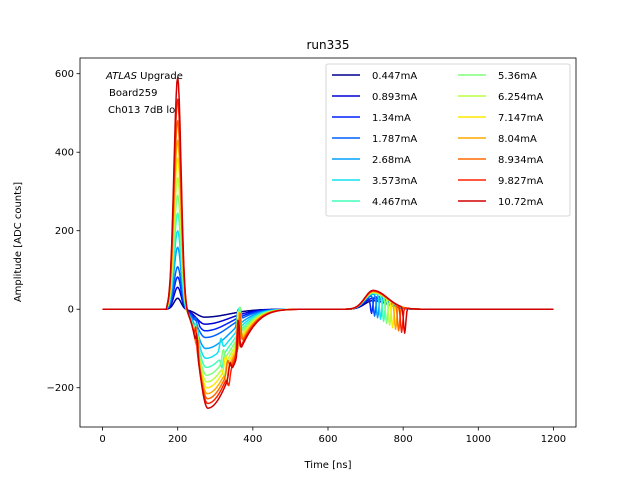 The width and height of the screenshot is (640, 480). I want to click on x-axis-label: Time [ns], so click(327, 465).